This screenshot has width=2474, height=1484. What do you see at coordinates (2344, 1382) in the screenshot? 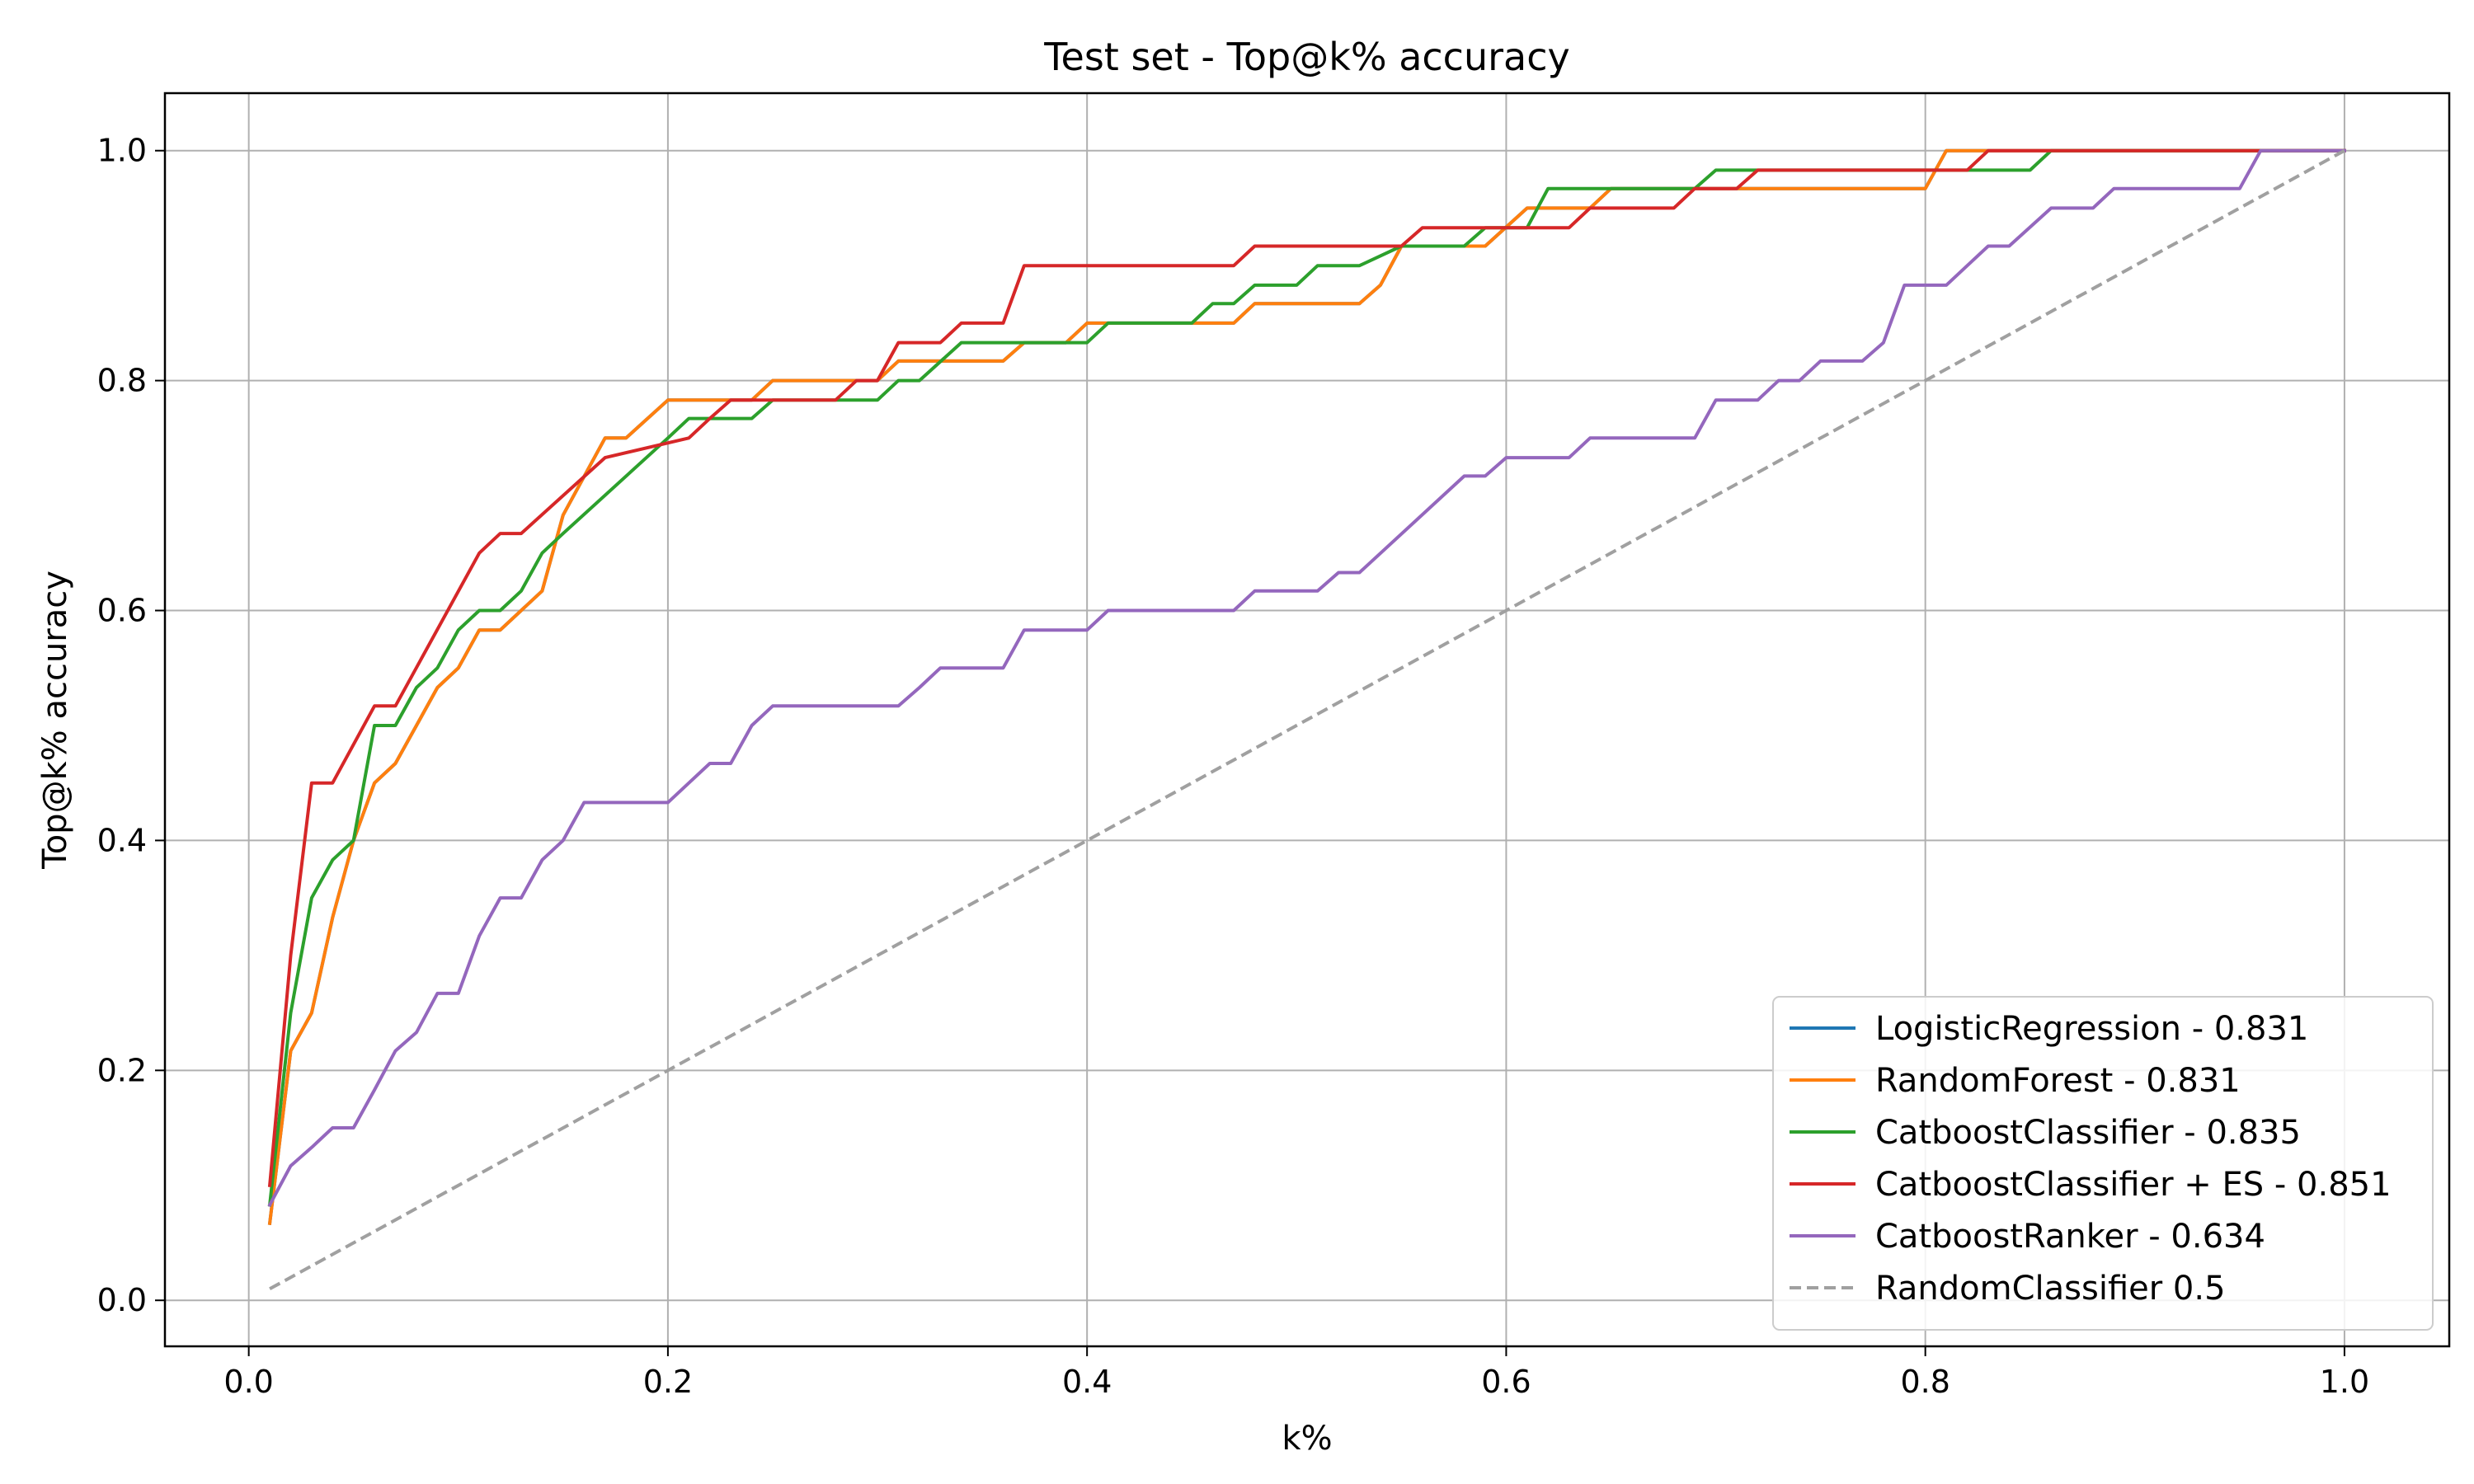
I see `x-tick-label: 1.0` at bounding box center [2344, 1382].